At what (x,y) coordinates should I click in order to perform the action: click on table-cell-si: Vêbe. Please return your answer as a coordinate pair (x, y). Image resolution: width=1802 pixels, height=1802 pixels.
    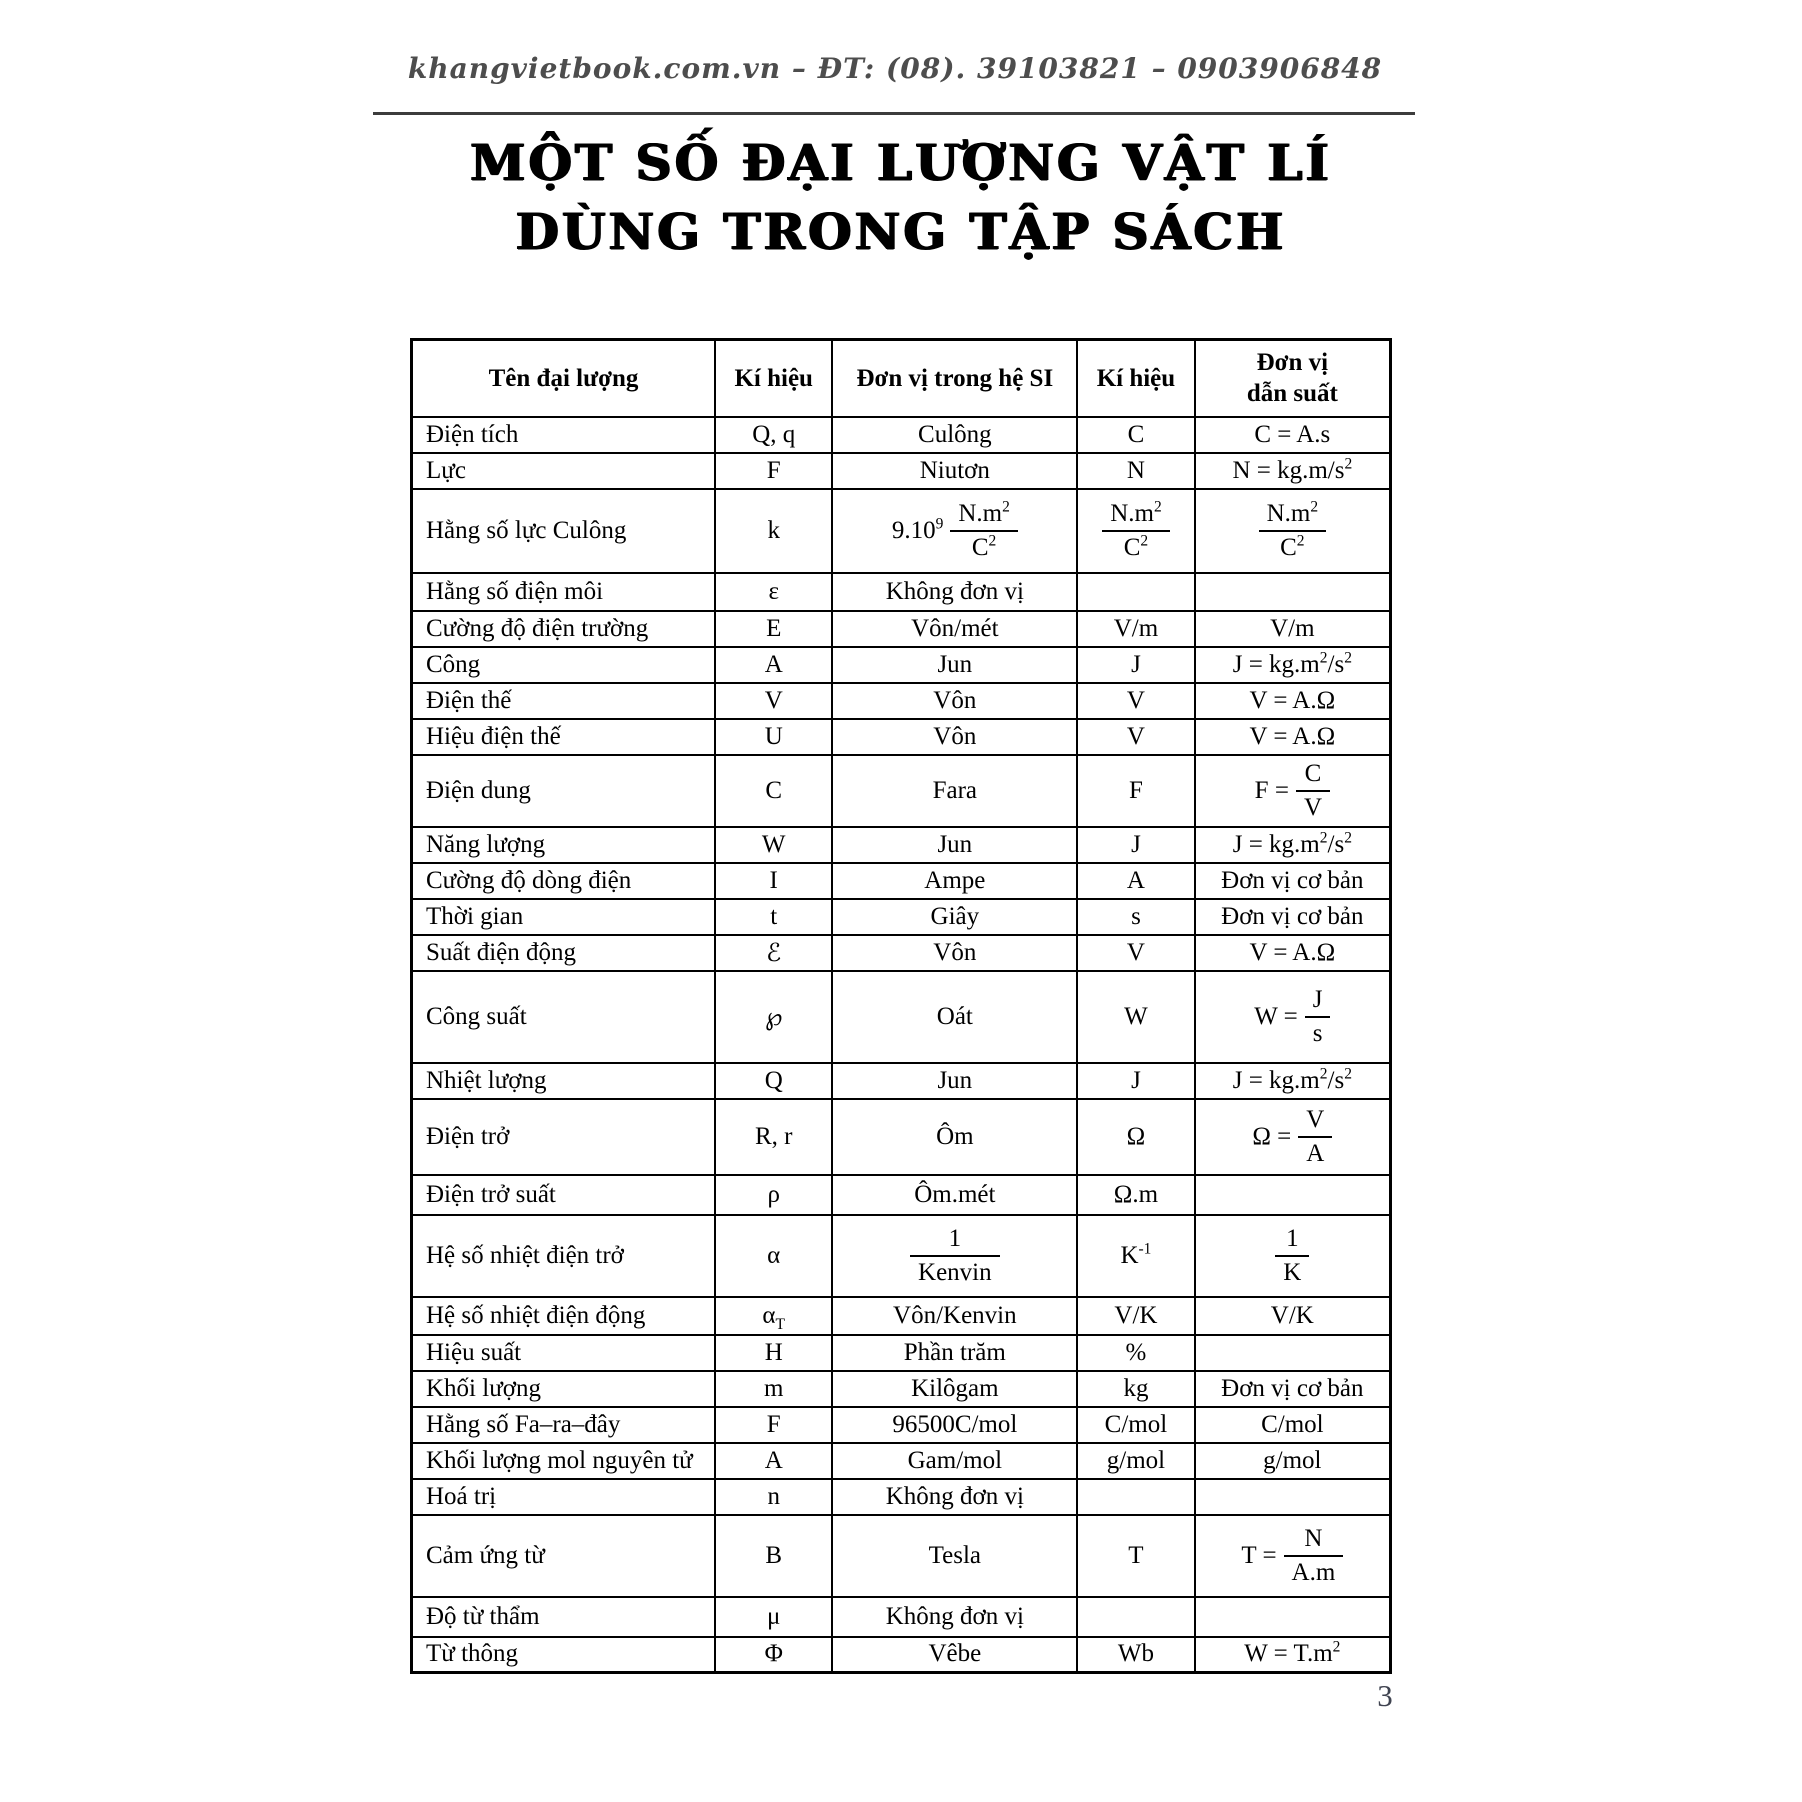
    Looking at the image, I should click on (955, 1654).